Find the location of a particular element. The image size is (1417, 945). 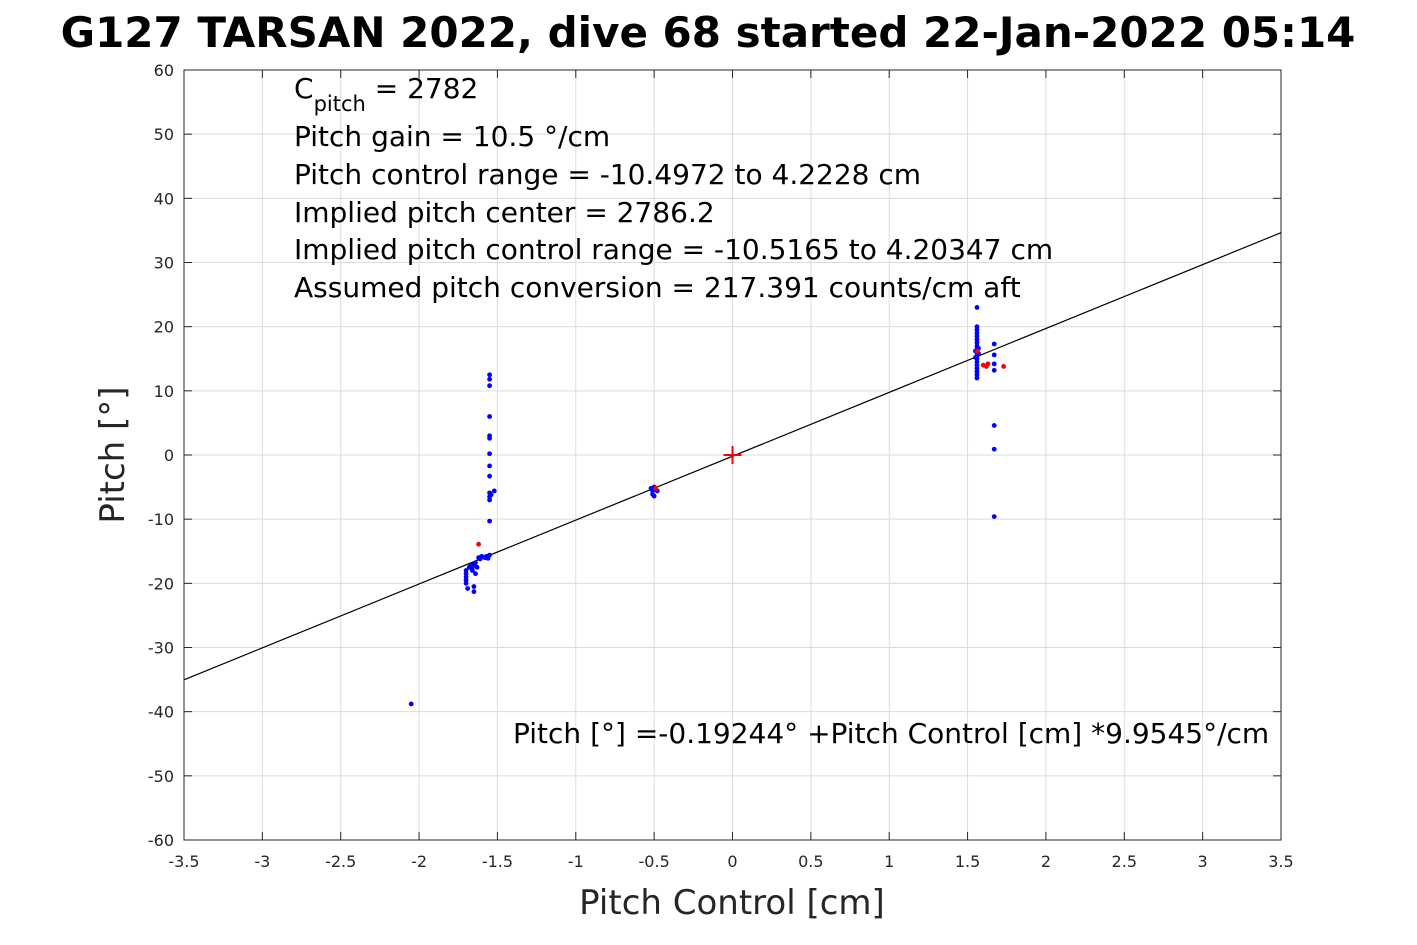

c-pitch-symbol: C is located at coordinates (304, 88).